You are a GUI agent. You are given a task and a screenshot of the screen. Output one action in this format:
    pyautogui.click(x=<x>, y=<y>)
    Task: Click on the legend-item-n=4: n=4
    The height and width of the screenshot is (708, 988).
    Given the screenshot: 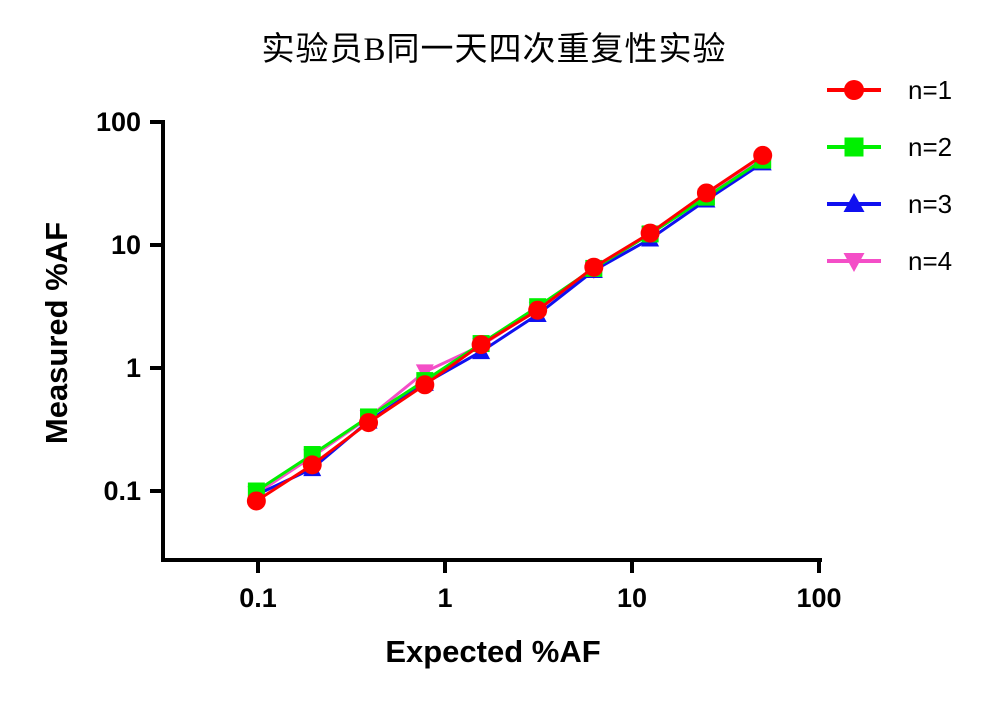 What is the action you would take?
    pyautogui.click(x=889, y=261)
    